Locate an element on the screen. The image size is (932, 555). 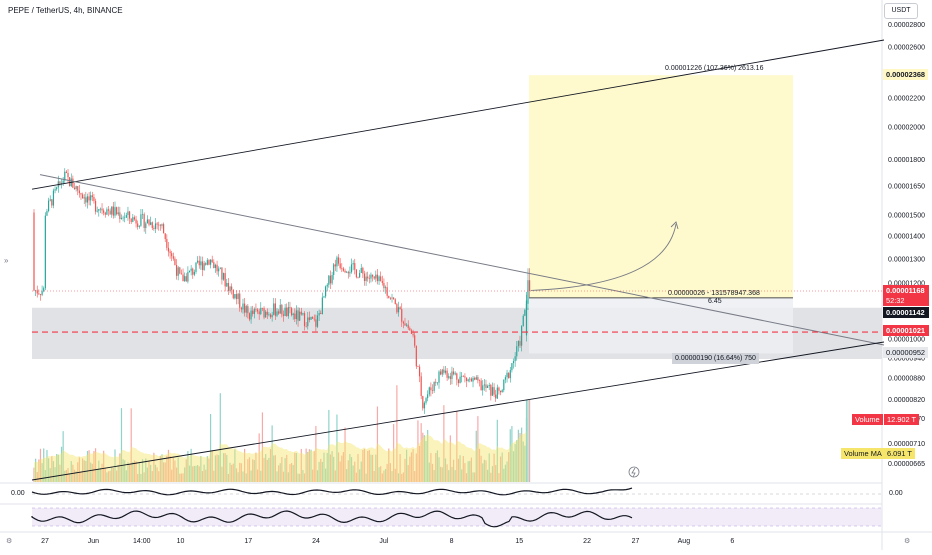
time-tick-label: 24 is located at coordinates (316, 541).